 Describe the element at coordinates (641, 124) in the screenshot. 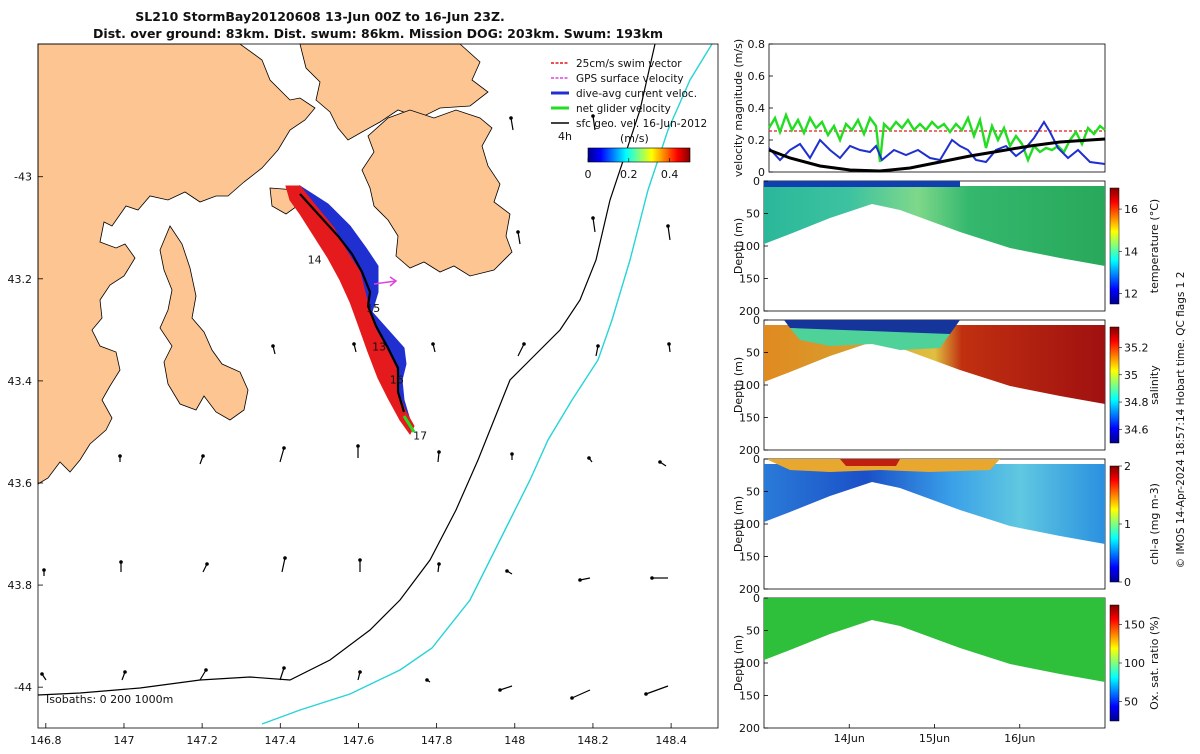

I see `legend-label-sfc-geo-velocity: sfc geo. vel. 16-Jun-2012` at that location.